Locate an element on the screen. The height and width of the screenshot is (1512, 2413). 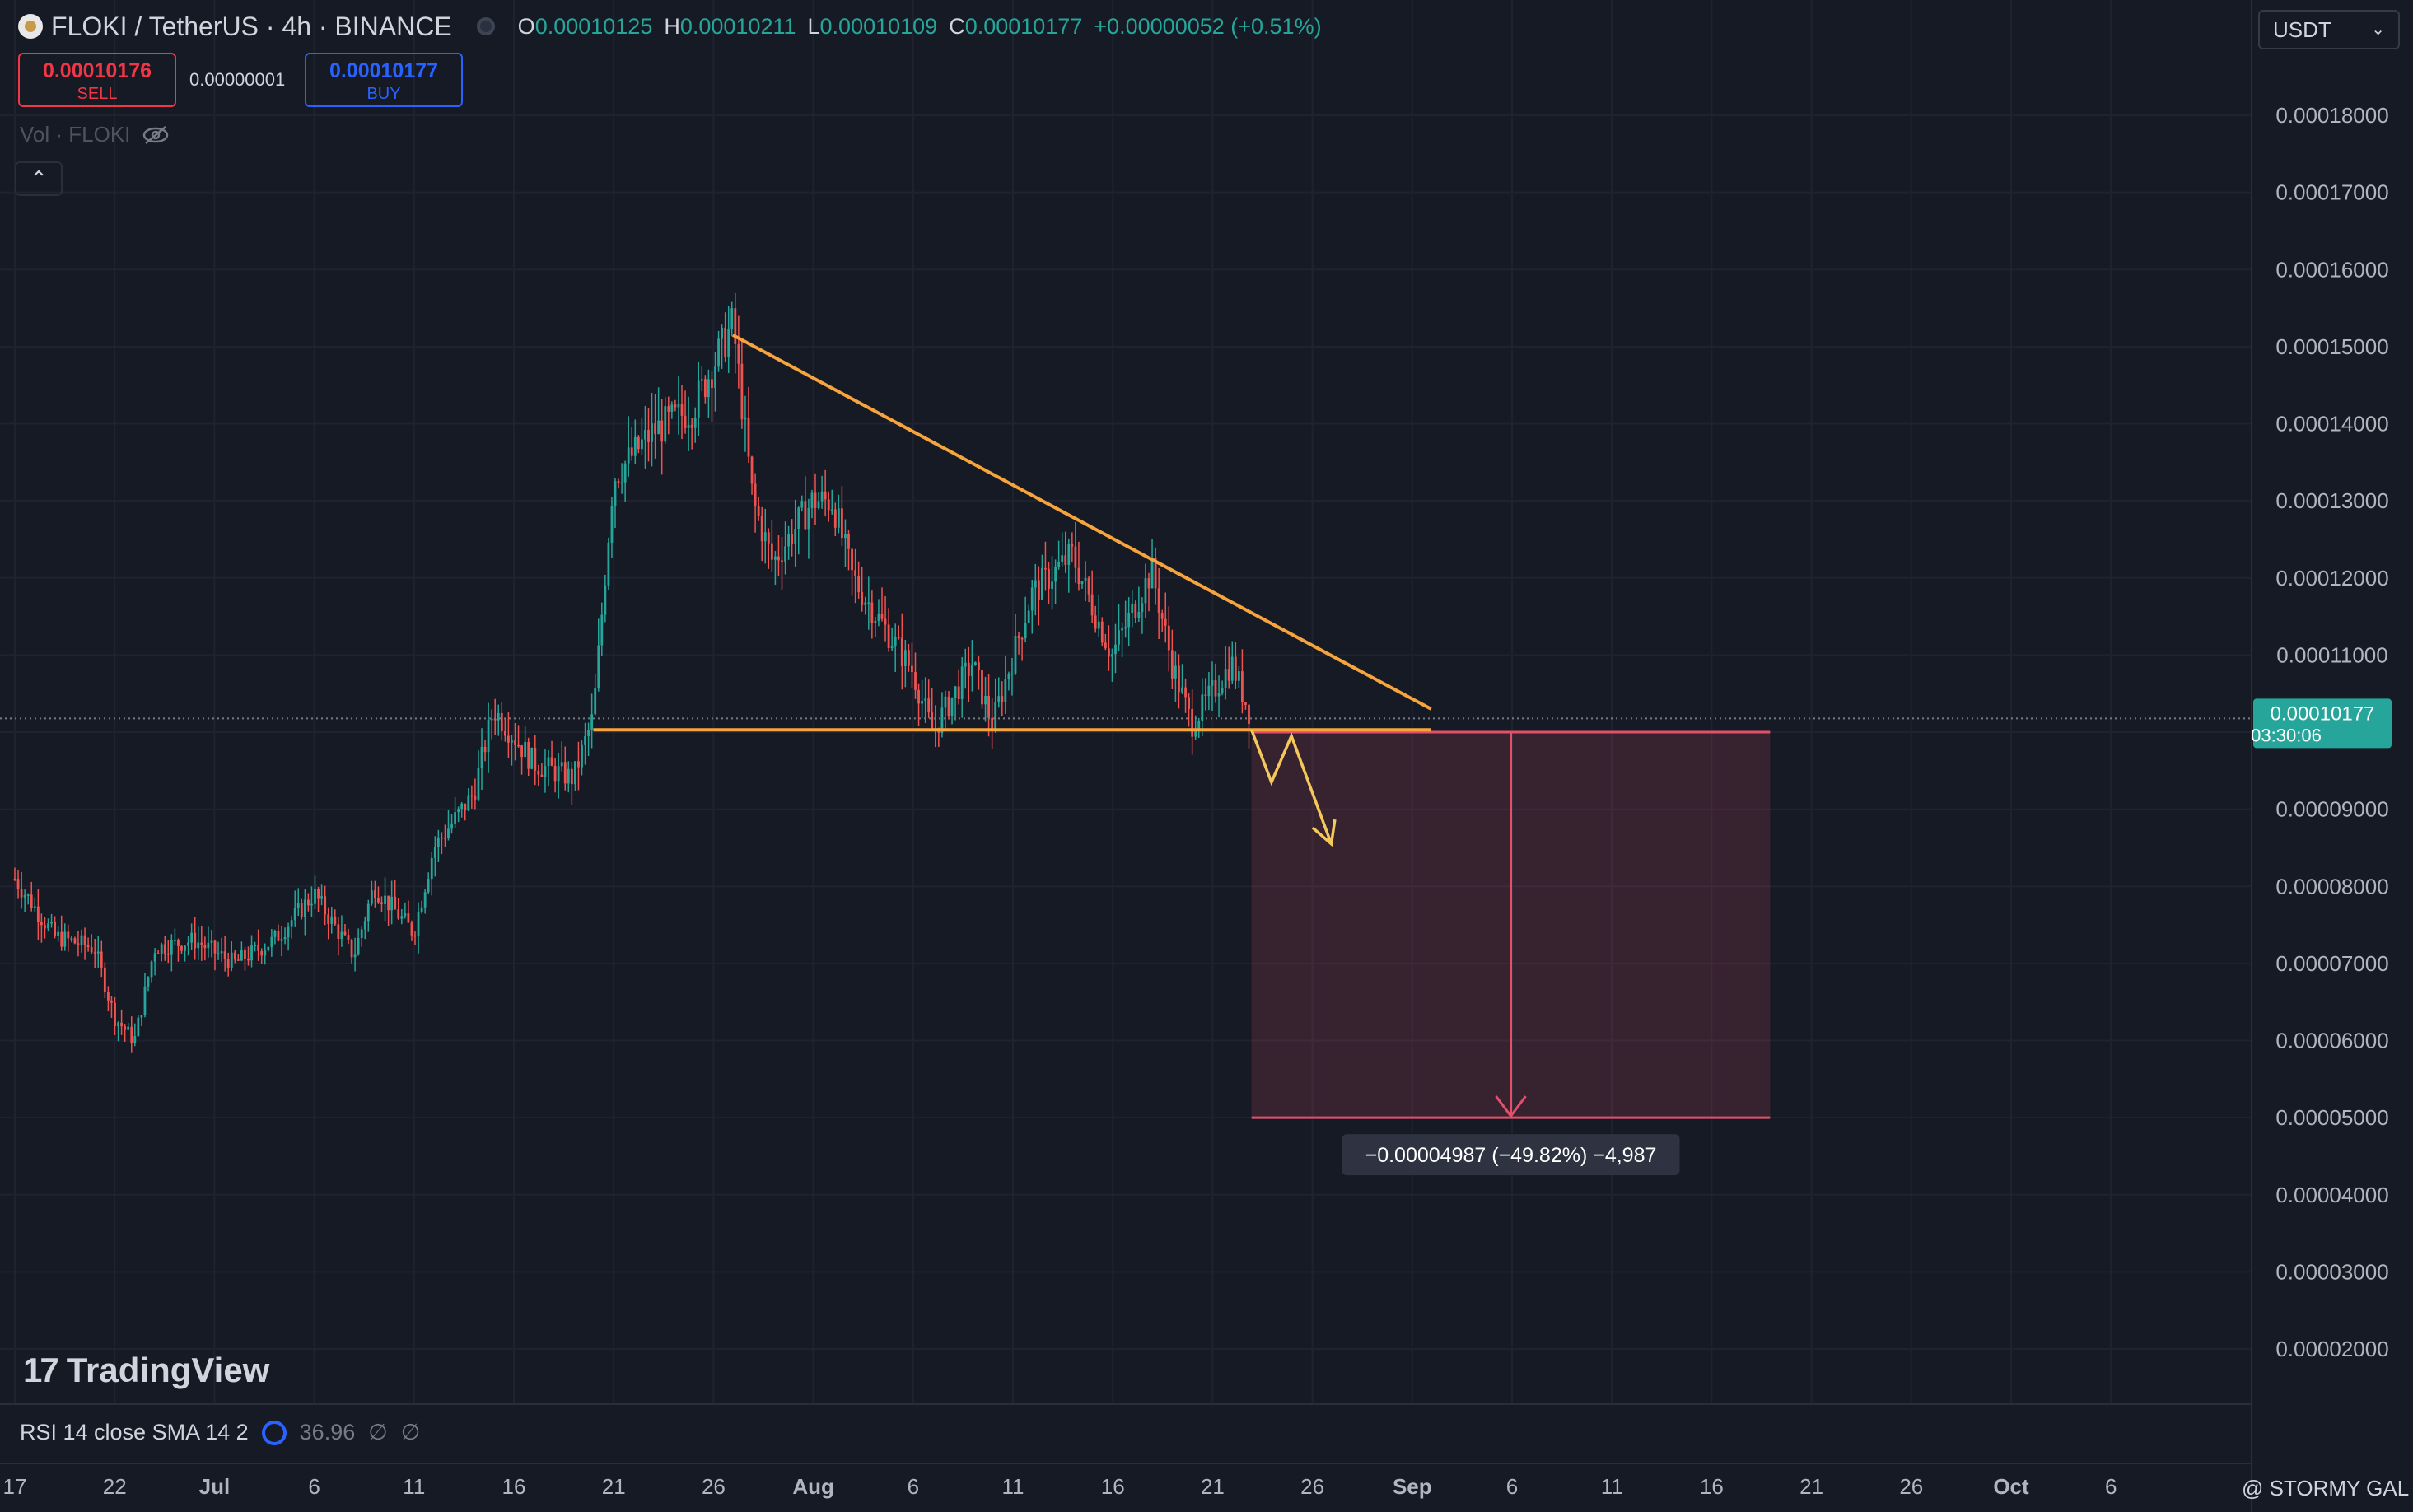
buy-button: 0.00010177 BUY is located at coordinates (384, 80).